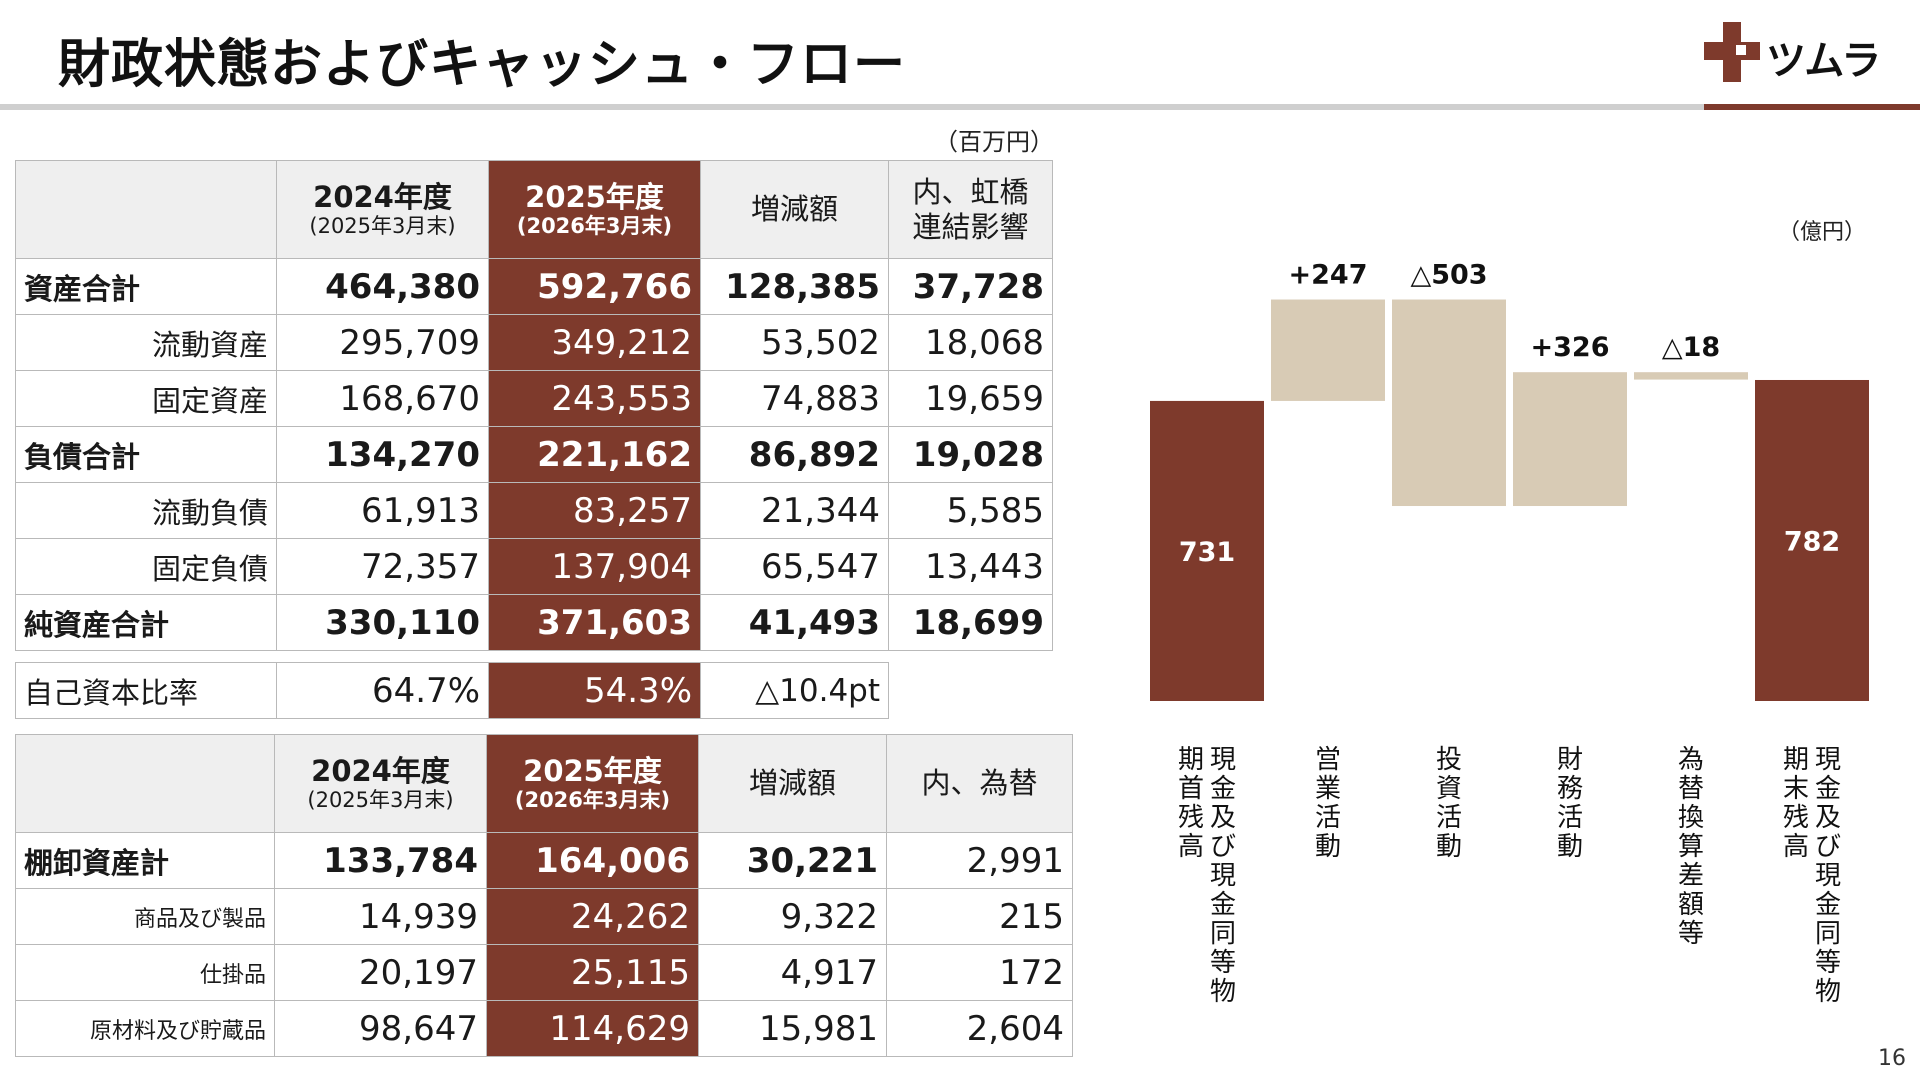 The image size is (1920, 1080). Describe the element at coordinates (145, 1028) in the screenshot. I see `row-label: 原材料及び貯蔵品` at that location.